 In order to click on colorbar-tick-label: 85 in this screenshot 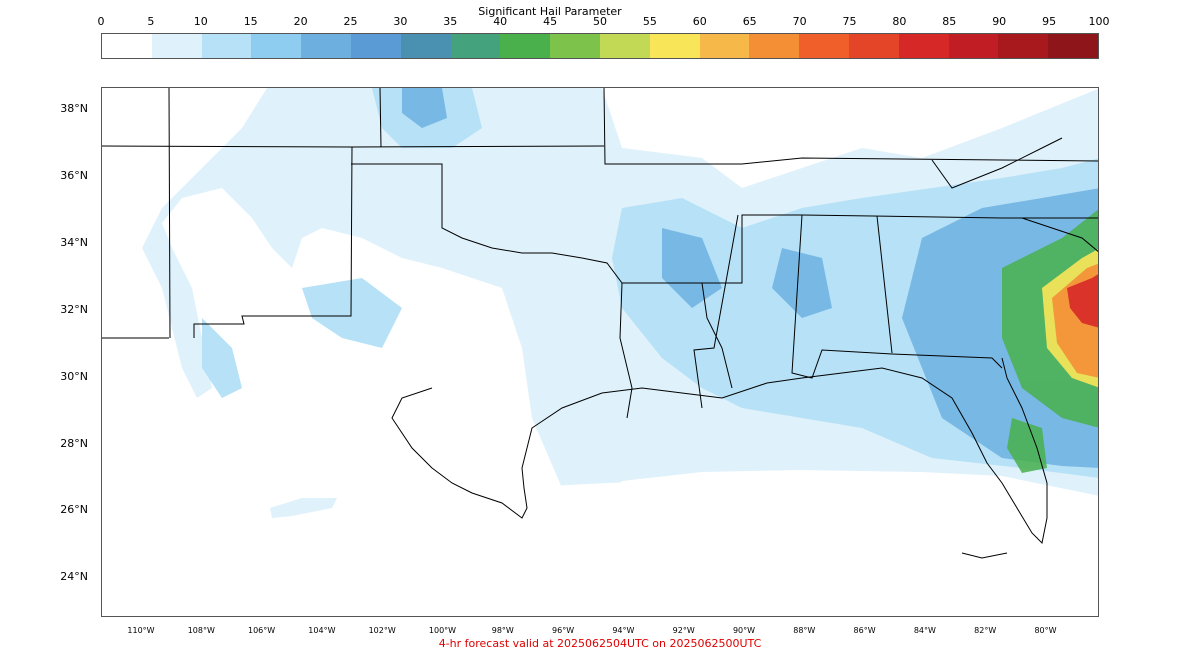, I will do `click(949, 21)`.